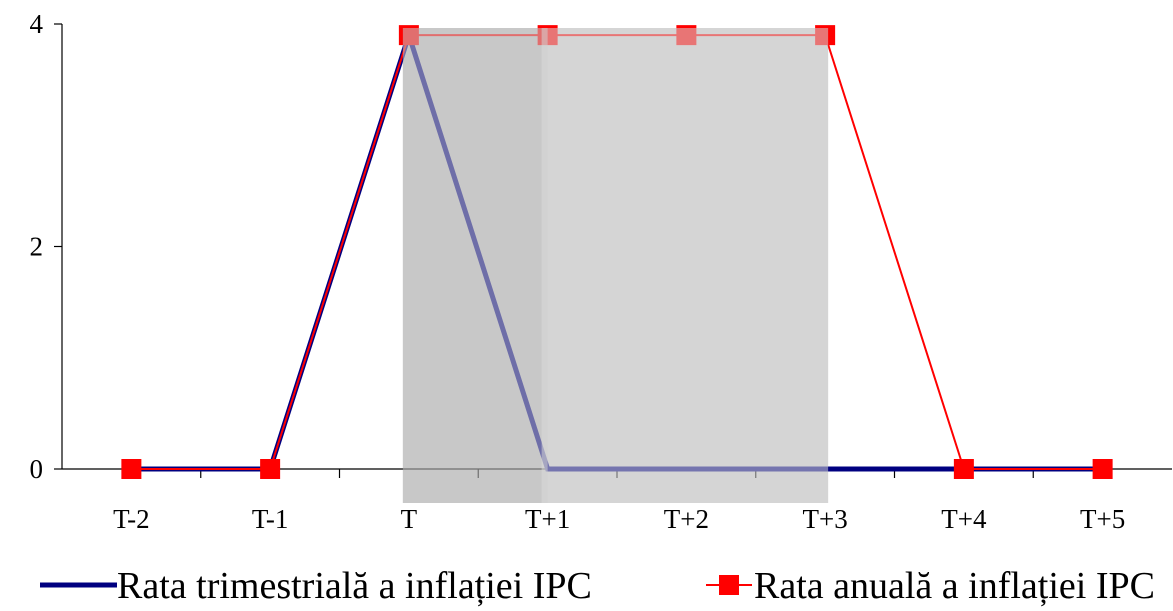 The width and height of the screenshot is (1173, 611). Describe the element at coordinates (37, 24) in the screenshot. I see `y-tick-label: 4` at that location.